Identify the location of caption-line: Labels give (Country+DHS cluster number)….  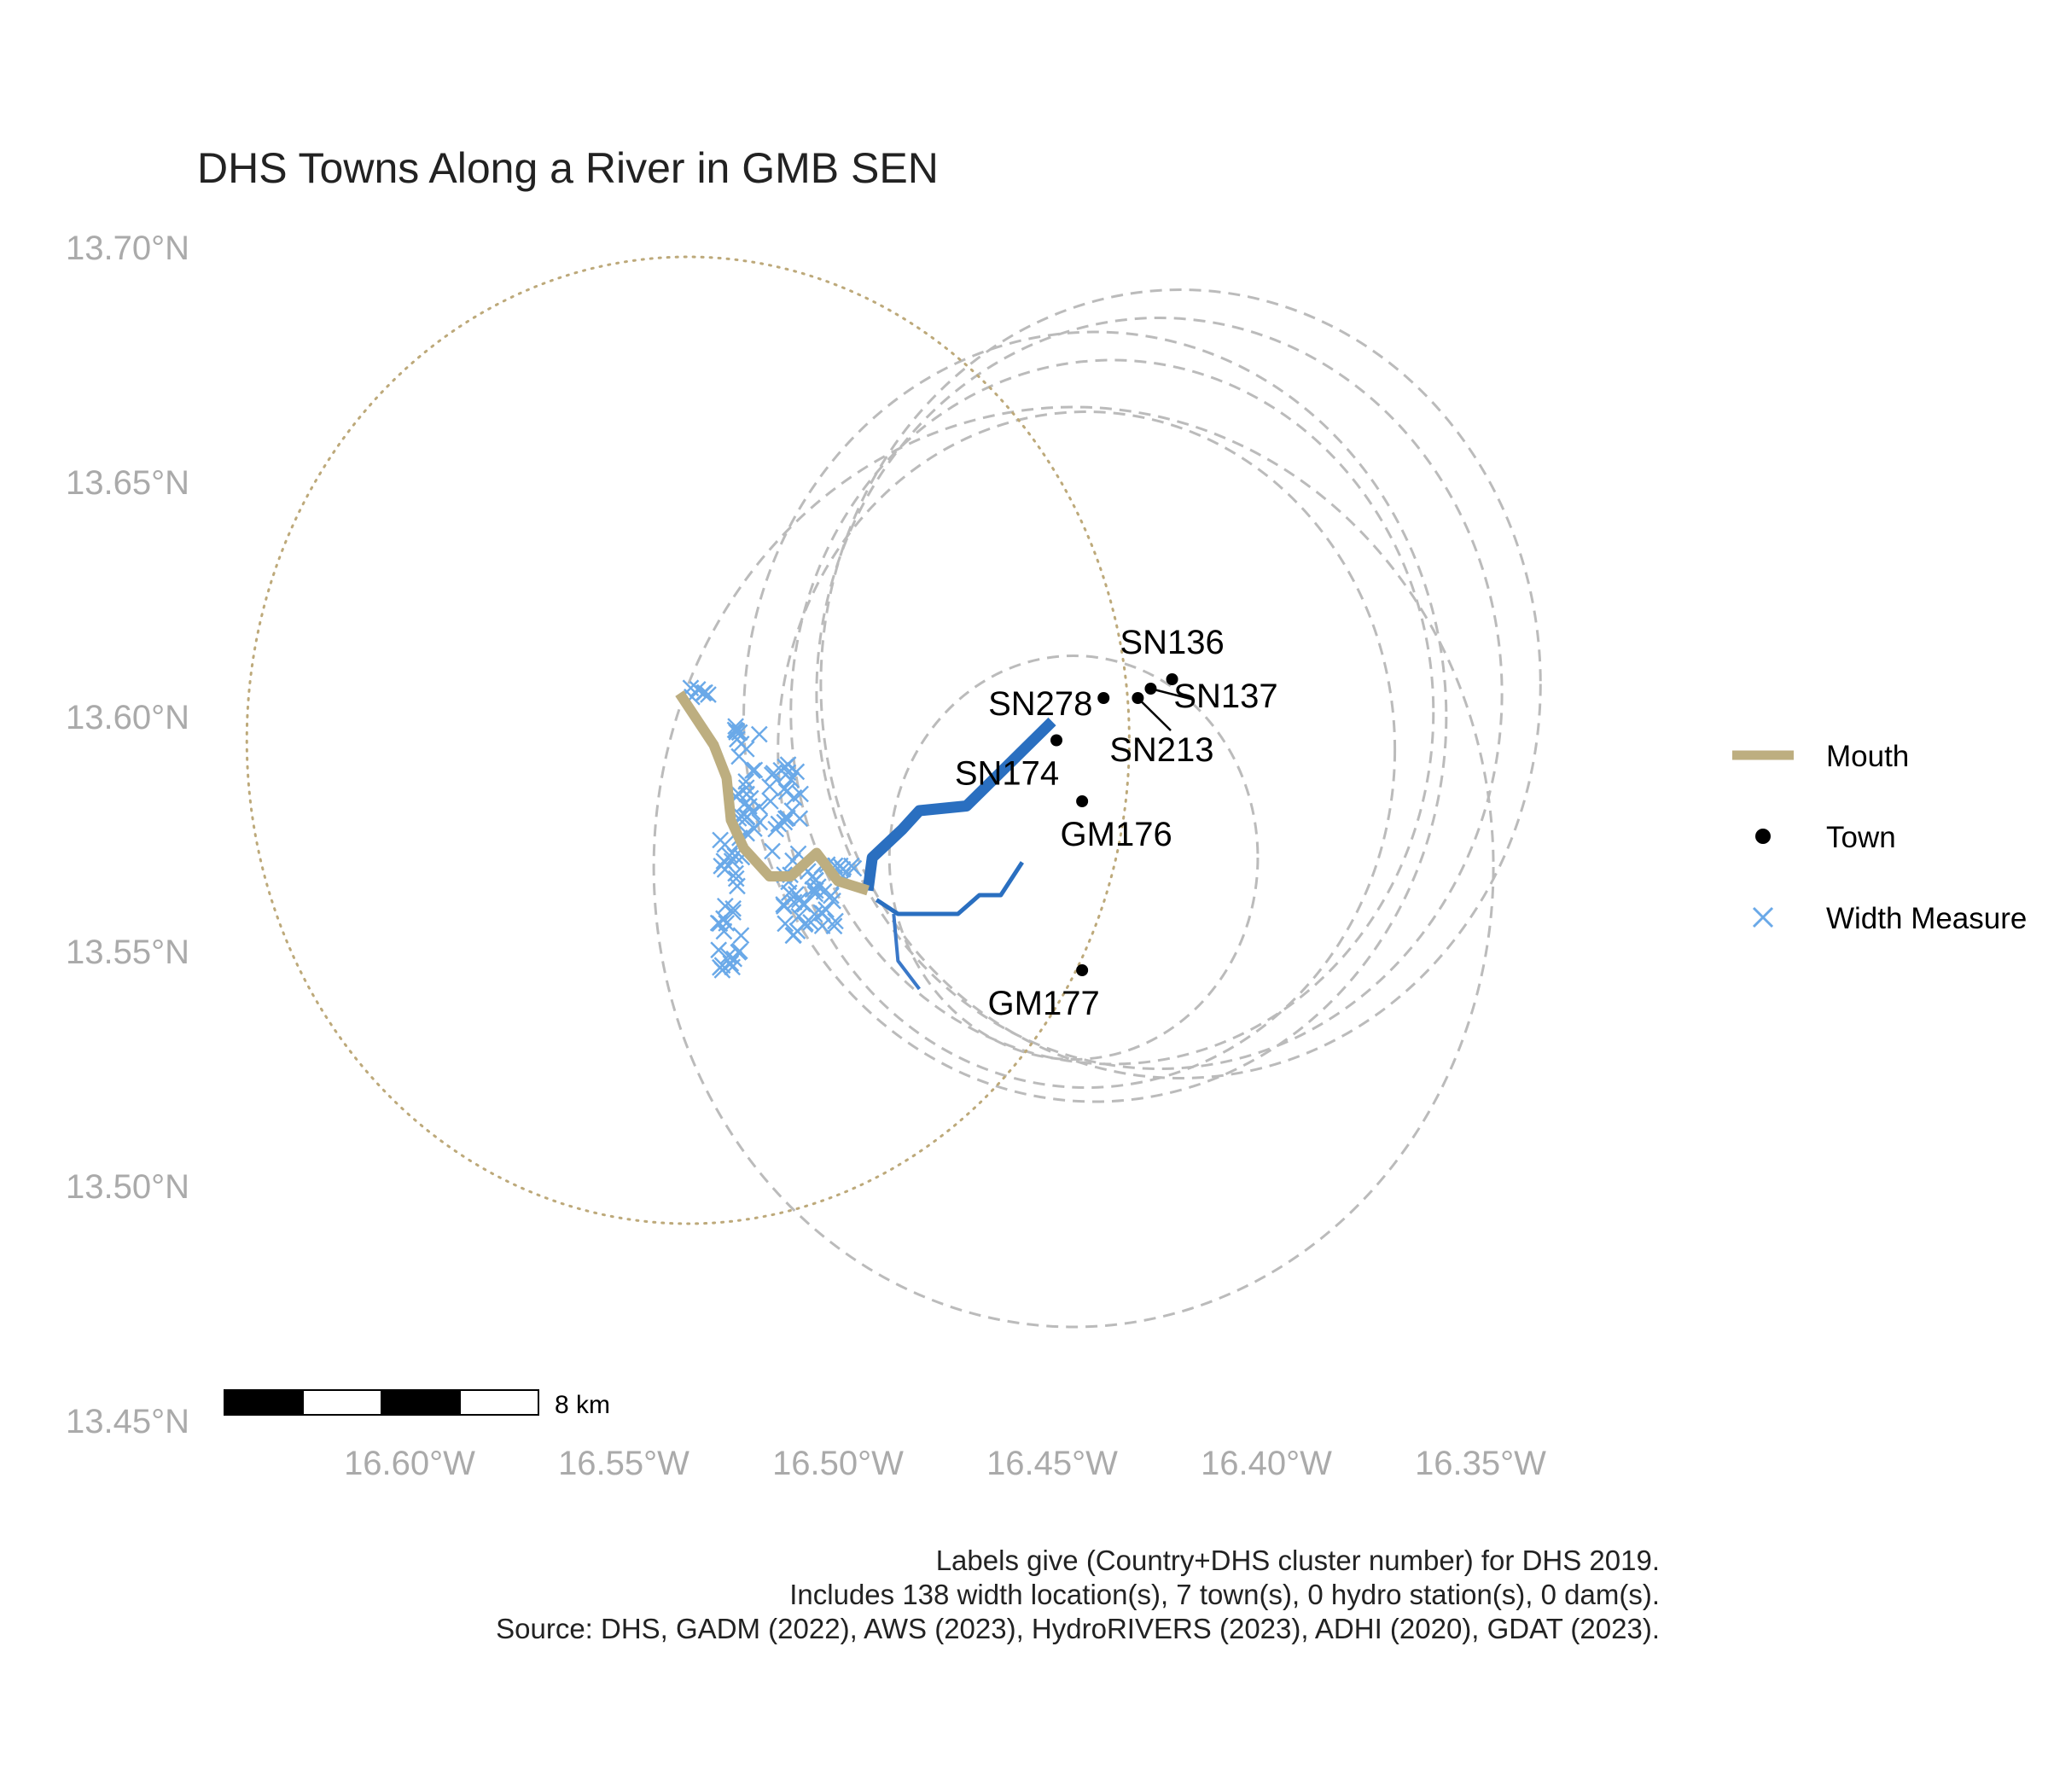
(1298, 1560).